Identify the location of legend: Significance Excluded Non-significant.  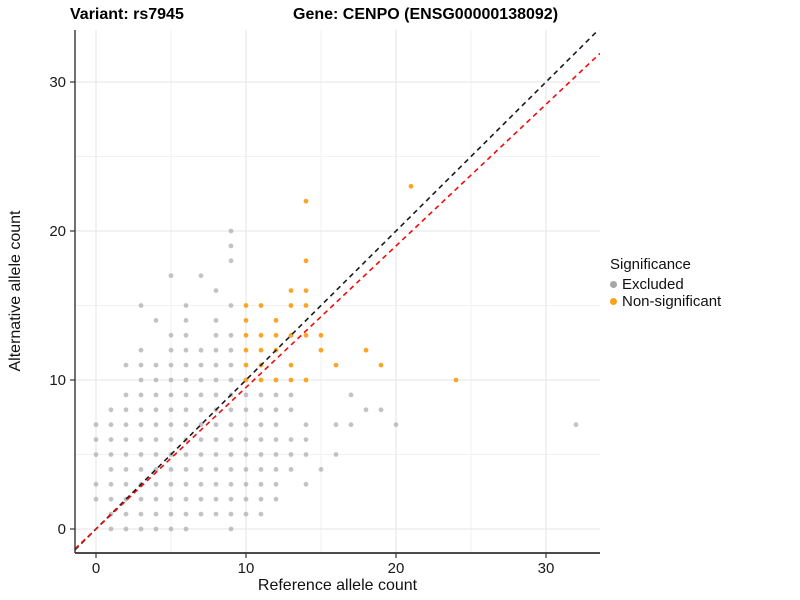
(665, 283).